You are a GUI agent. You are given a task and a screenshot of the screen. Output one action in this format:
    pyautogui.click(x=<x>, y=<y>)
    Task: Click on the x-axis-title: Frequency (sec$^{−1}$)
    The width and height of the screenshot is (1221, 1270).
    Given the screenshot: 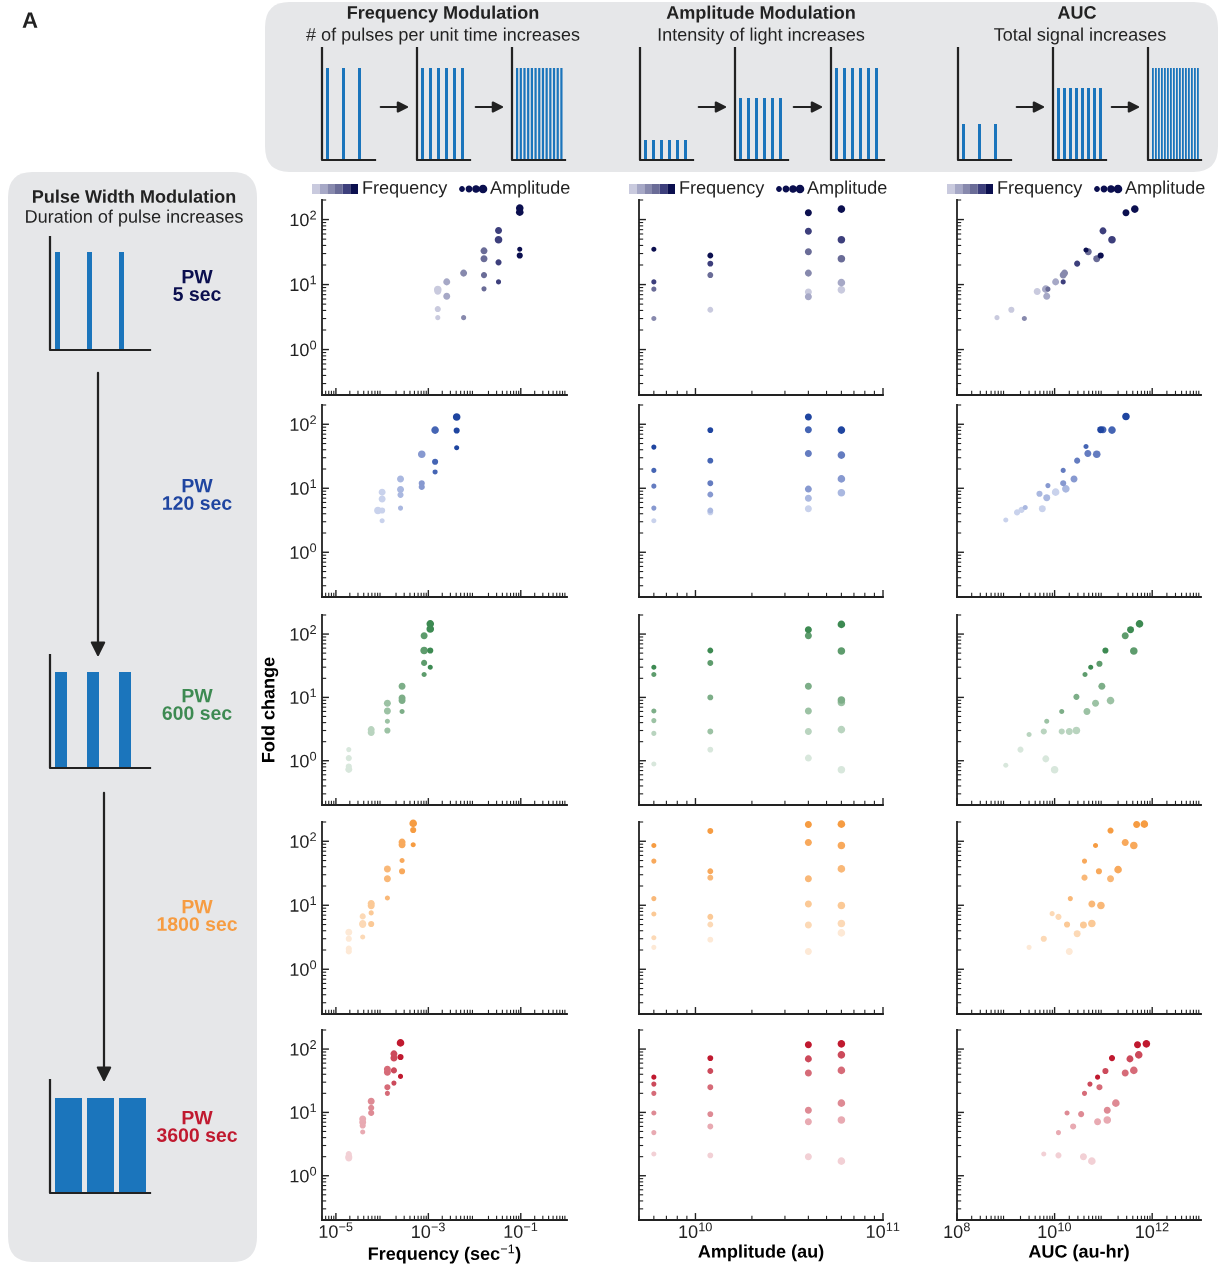 What is the action you would take?
    pyautogui.click(x=444, y=1254)
    